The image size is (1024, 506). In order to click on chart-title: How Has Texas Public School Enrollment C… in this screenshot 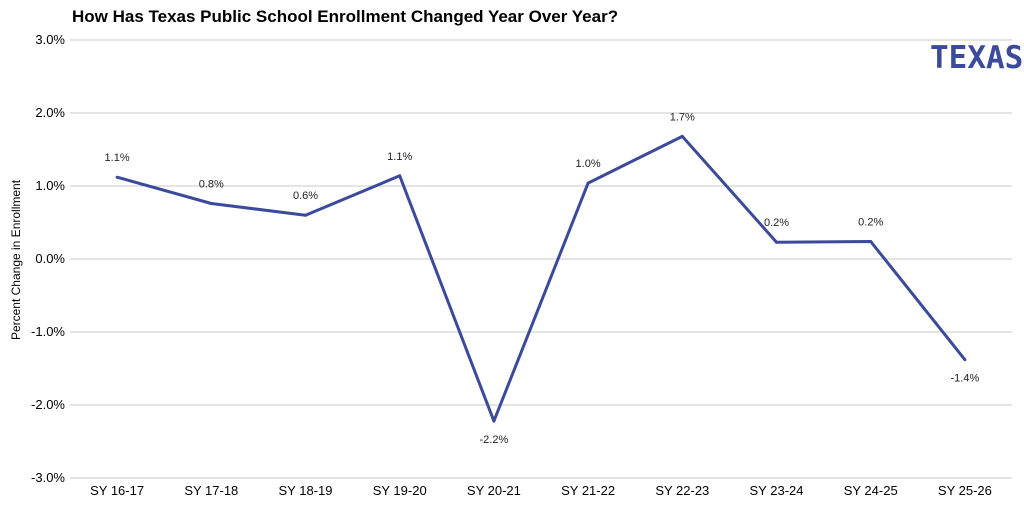, I will do `click(345, 16)`.